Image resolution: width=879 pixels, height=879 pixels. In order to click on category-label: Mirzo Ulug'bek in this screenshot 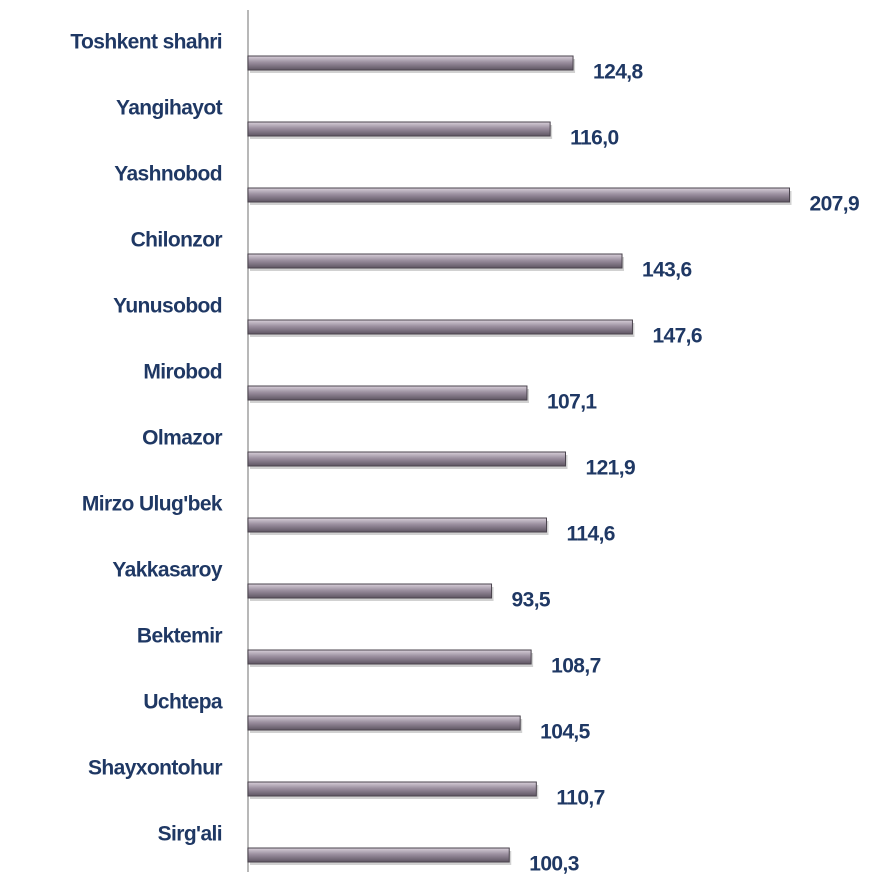, I will do `click(152, 504)`.